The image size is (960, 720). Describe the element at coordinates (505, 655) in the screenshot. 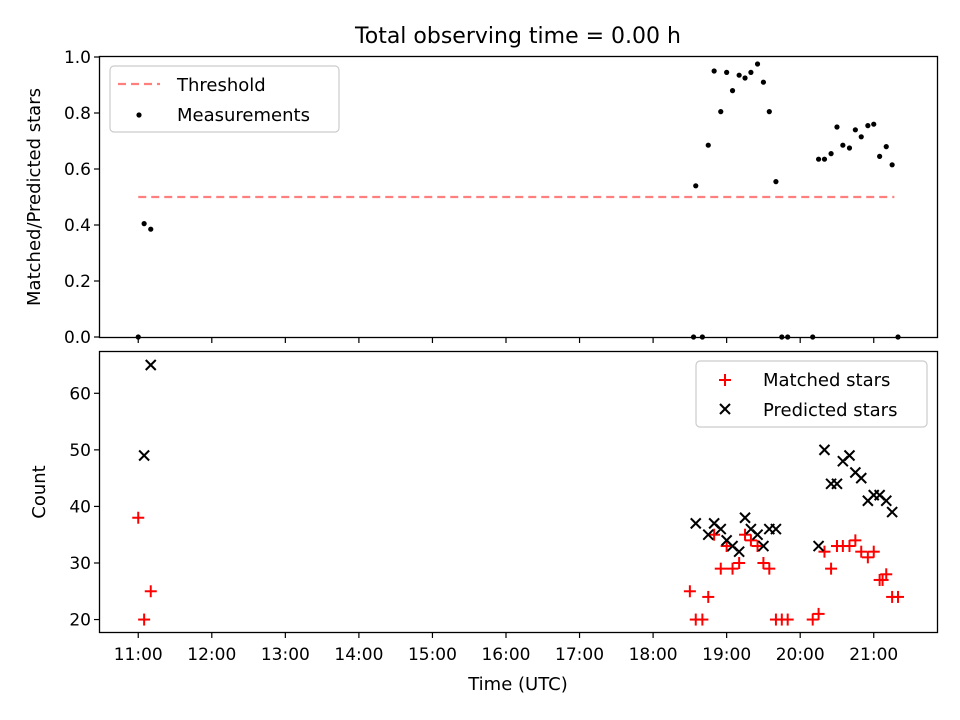

I see `x-tick-label: 16:00` at that location.